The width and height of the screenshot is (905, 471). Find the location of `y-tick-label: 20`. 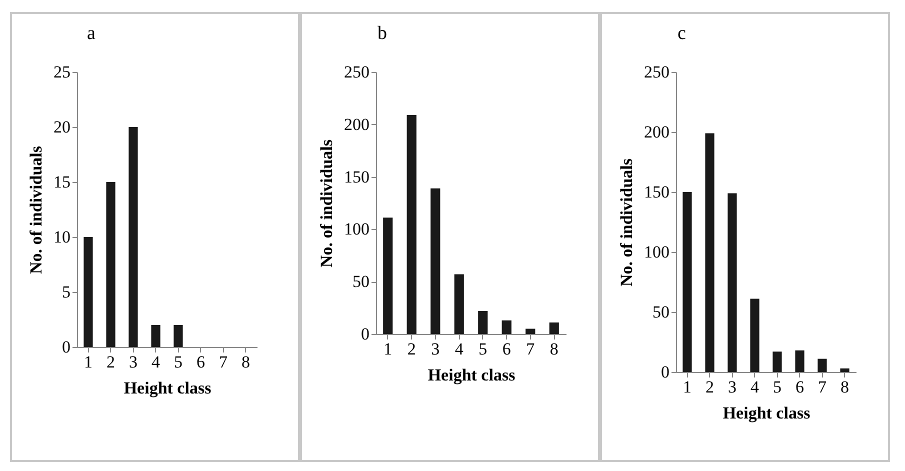

y-tick-label: 20 is located at coordinates (62, 127).